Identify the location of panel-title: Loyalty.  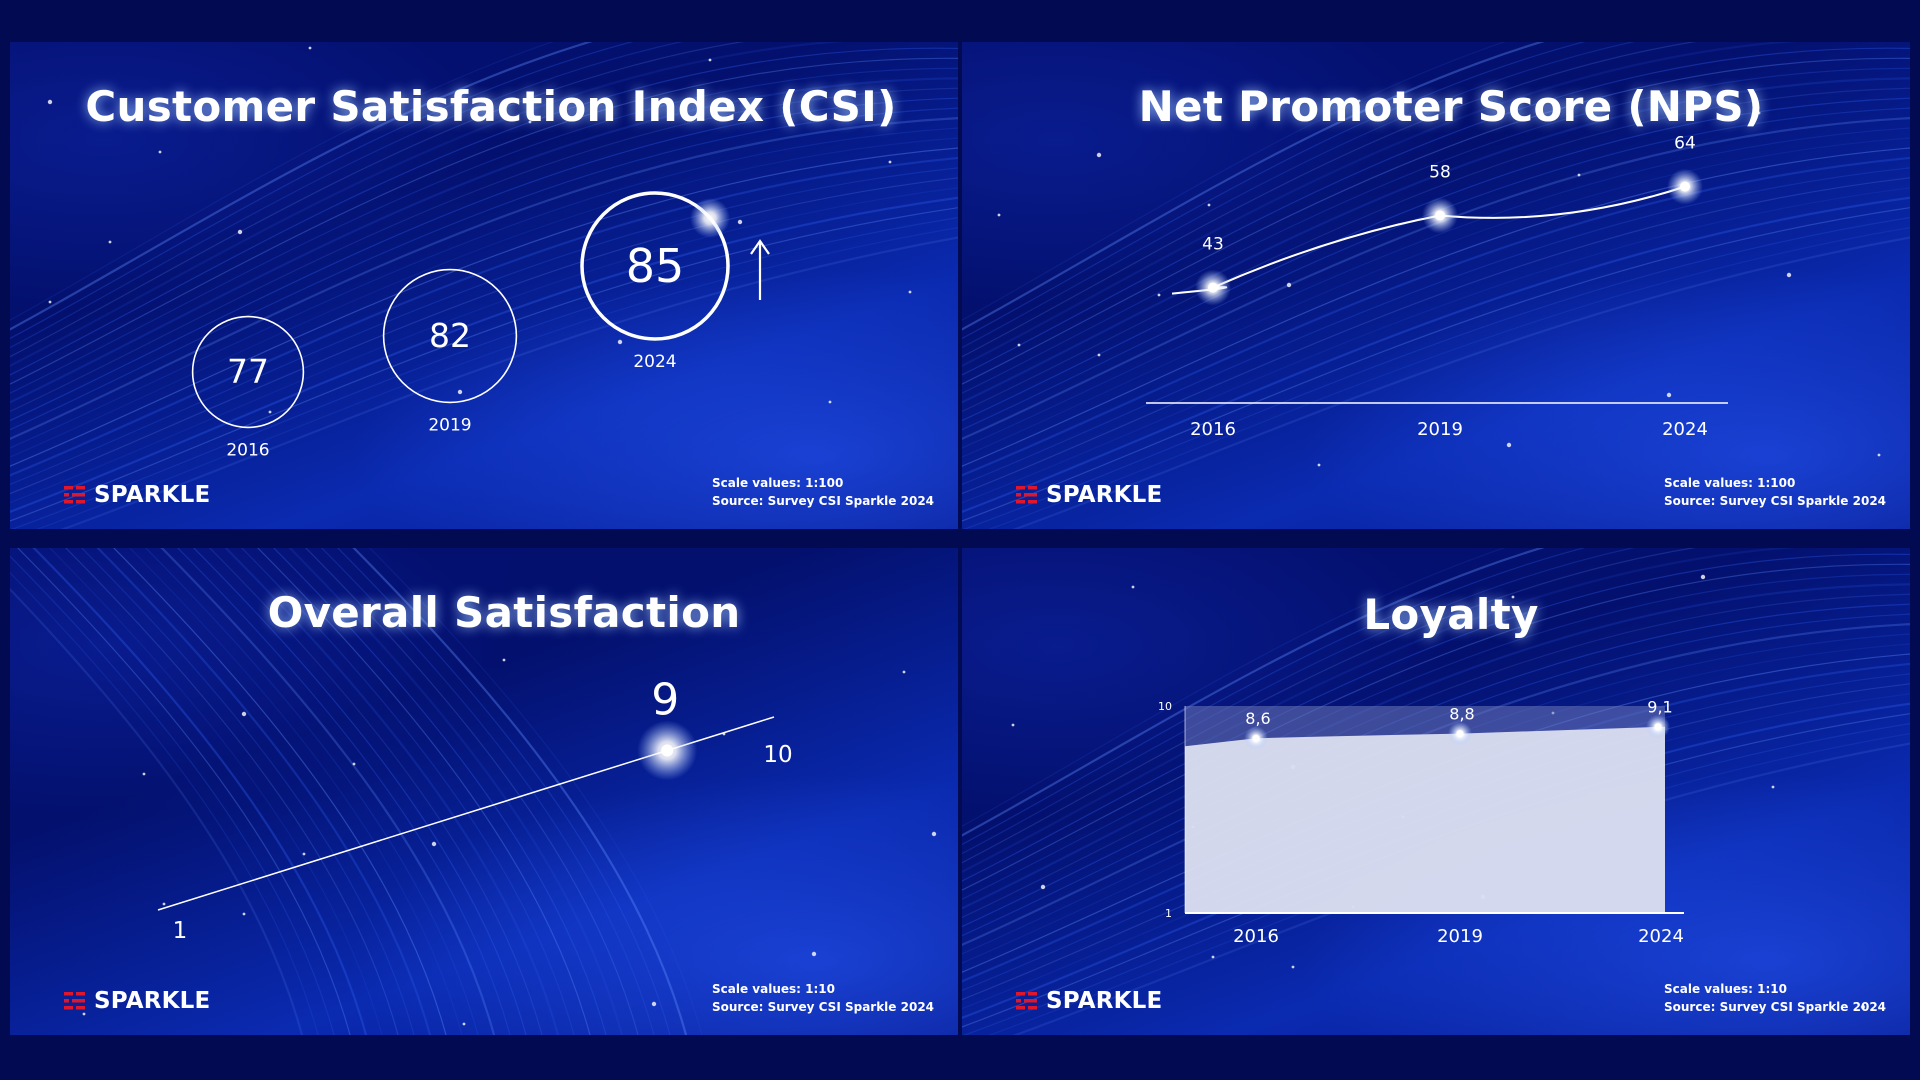
(1451, 614).